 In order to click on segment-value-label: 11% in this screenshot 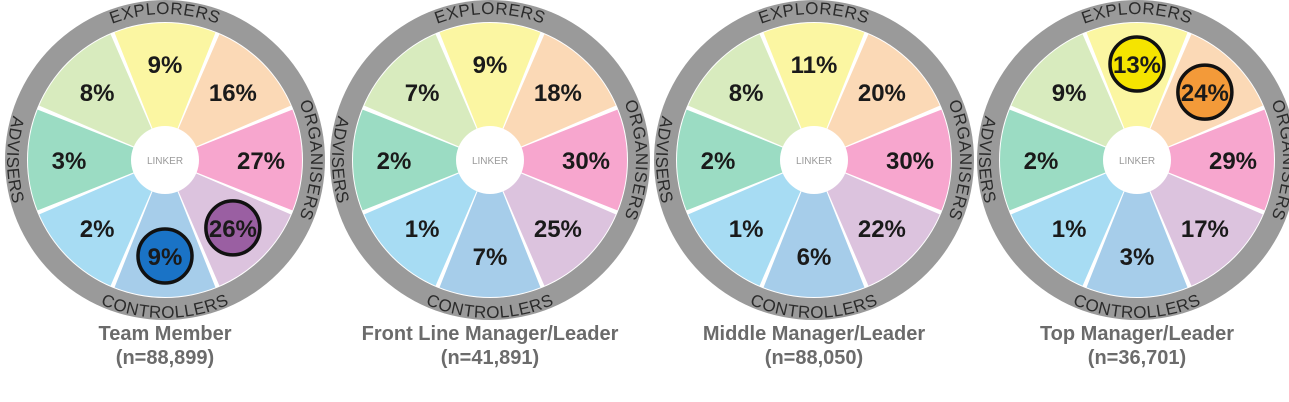, I will do `click(814, 65)`.